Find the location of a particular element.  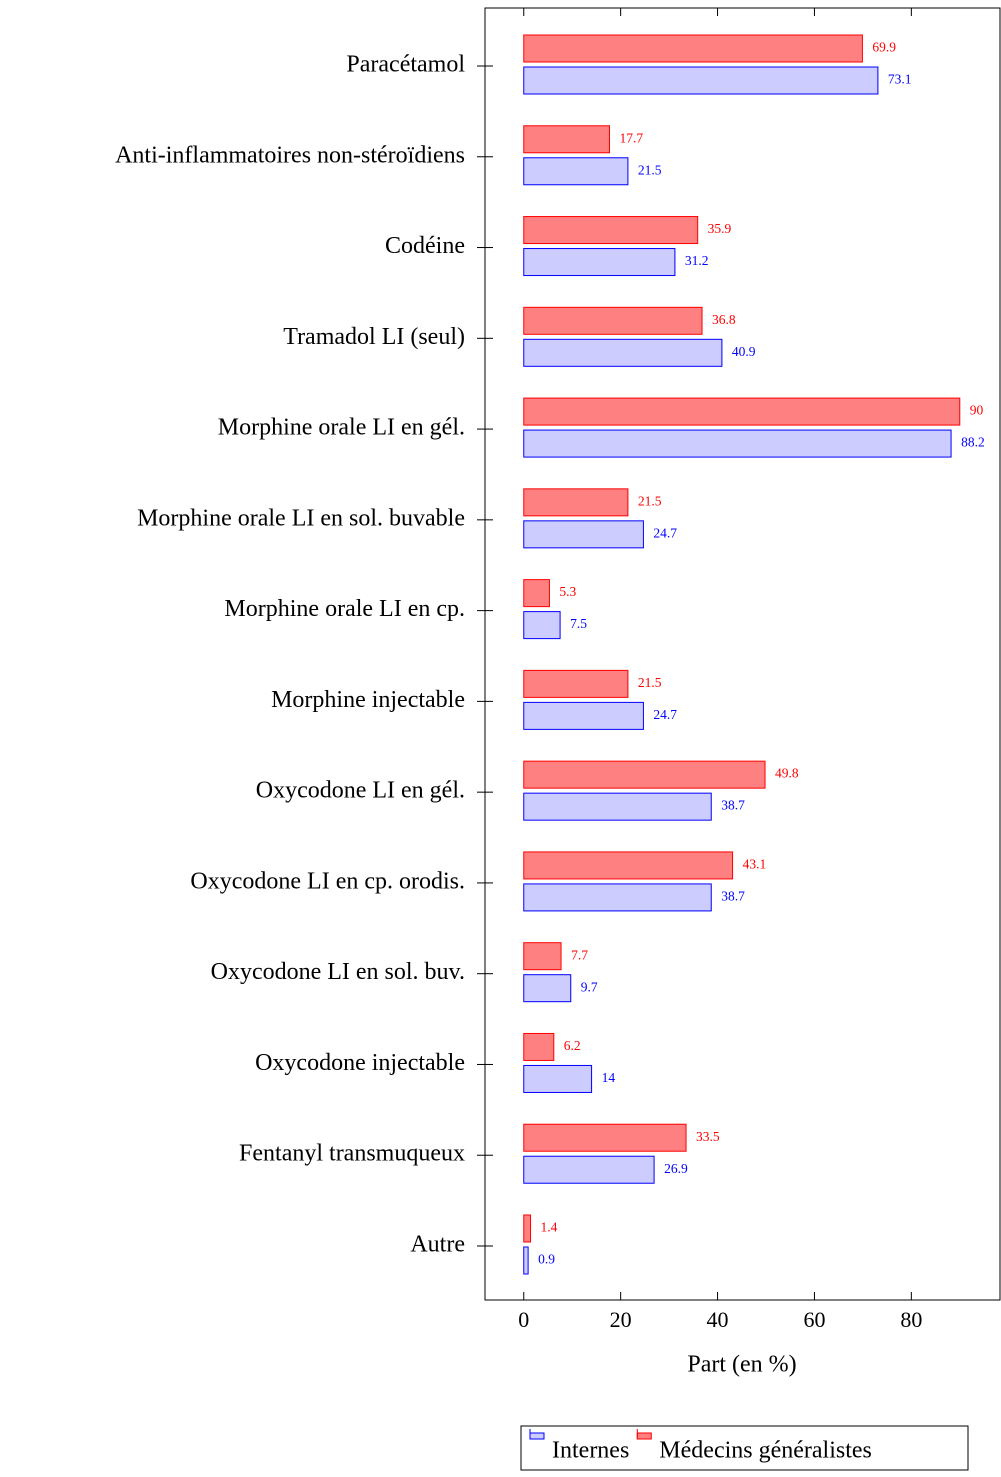

data-label: 40.9 is located at coordinates (744, 351).